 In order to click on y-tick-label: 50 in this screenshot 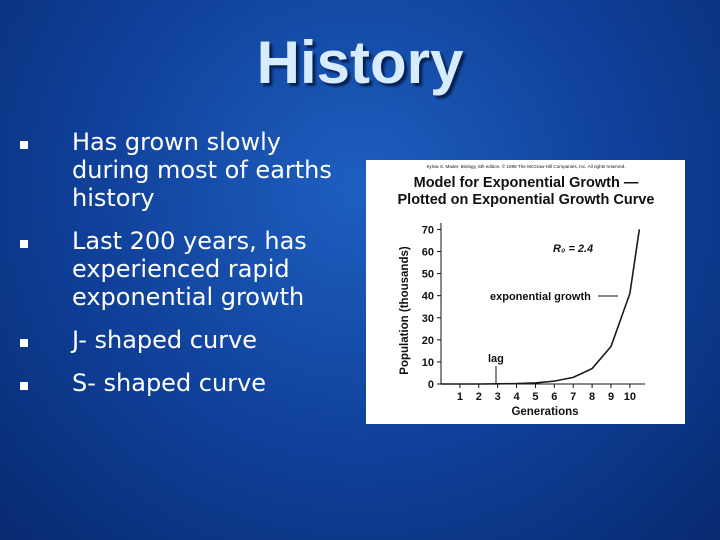, I will do `click(428, 275)`.